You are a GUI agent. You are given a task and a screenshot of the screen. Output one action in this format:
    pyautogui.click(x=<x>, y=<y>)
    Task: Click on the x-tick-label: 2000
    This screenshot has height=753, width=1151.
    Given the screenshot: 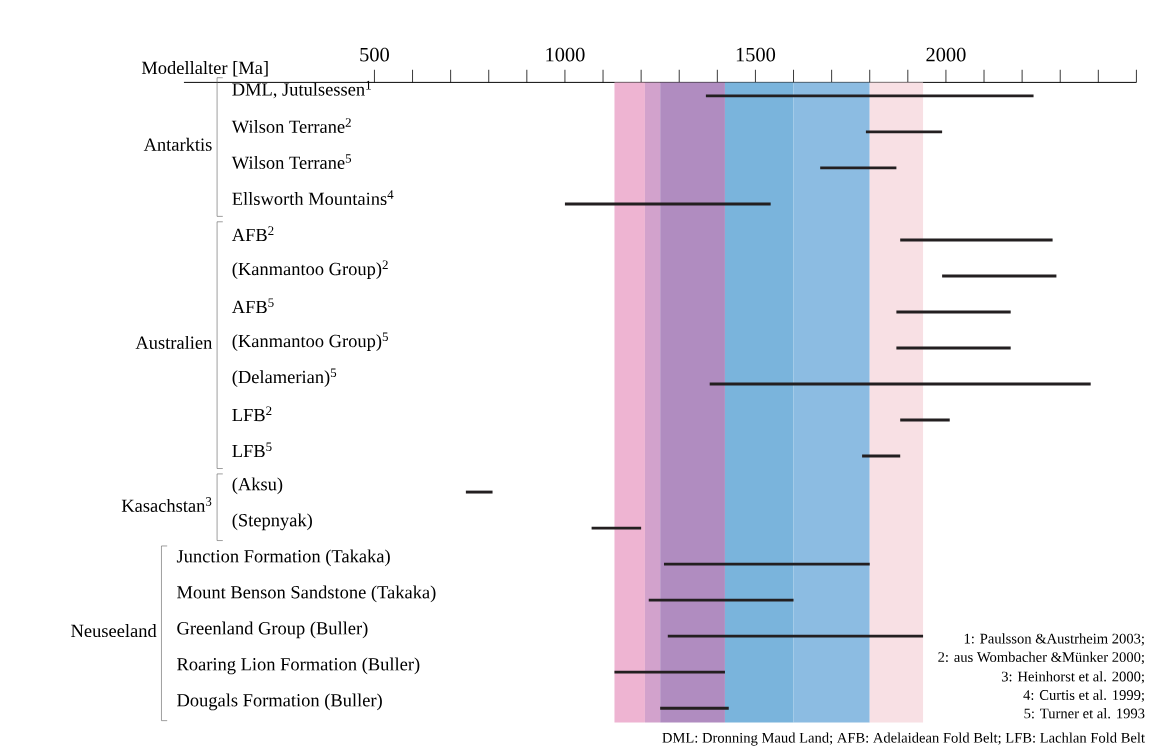 What is the action you would take?
    pyautogui.click(x=946, y=54)
    